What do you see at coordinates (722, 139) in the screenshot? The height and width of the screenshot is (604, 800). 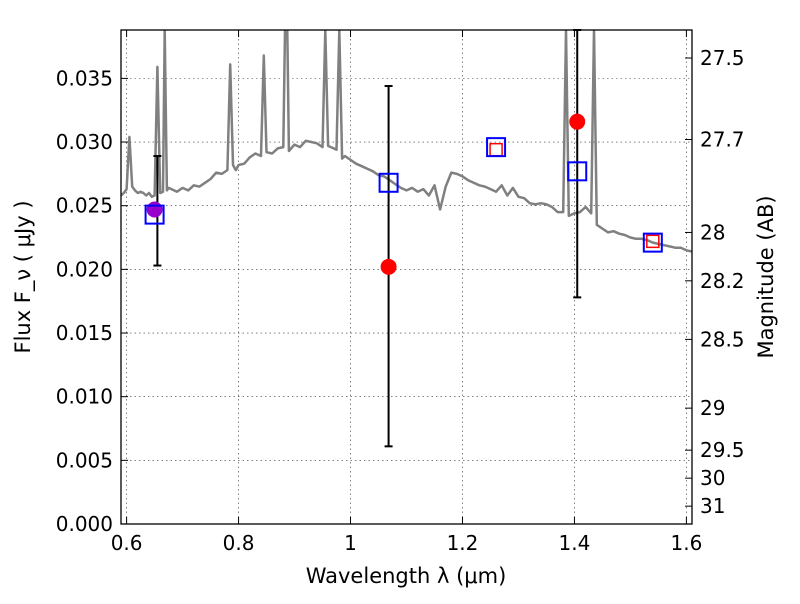 I see `mag-tick-label: 27.7` at bounding box center [722, 139].